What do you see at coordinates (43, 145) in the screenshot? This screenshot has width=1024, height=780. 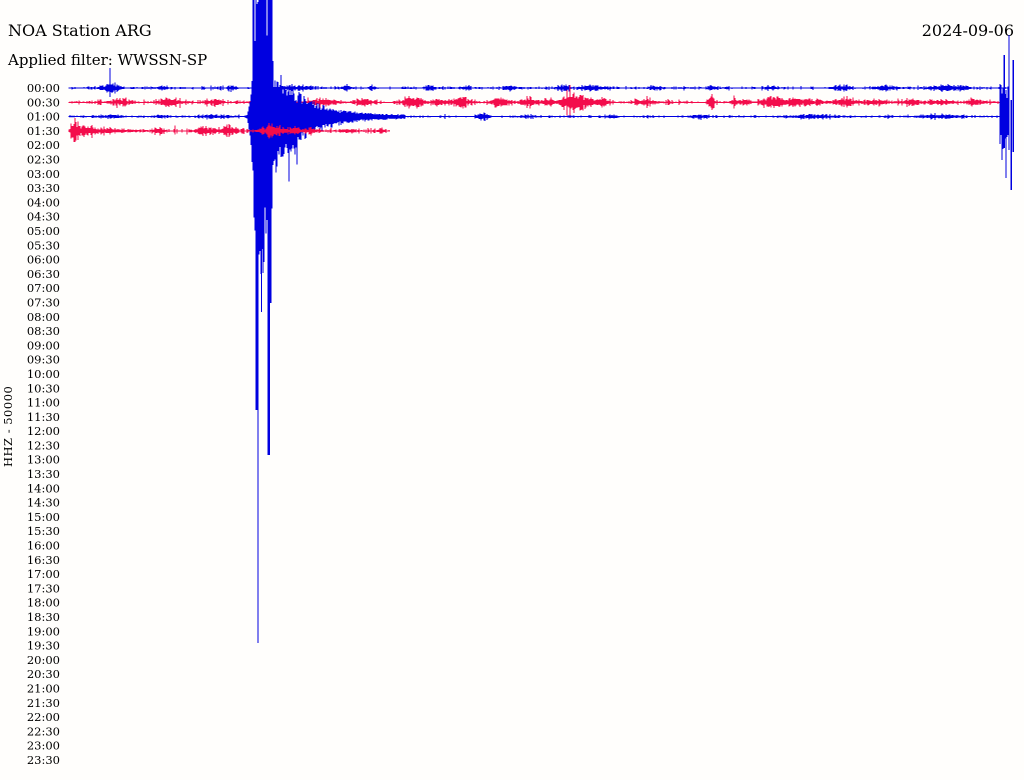 I see `time-label: 02:00` at bounding box center [43, 145].